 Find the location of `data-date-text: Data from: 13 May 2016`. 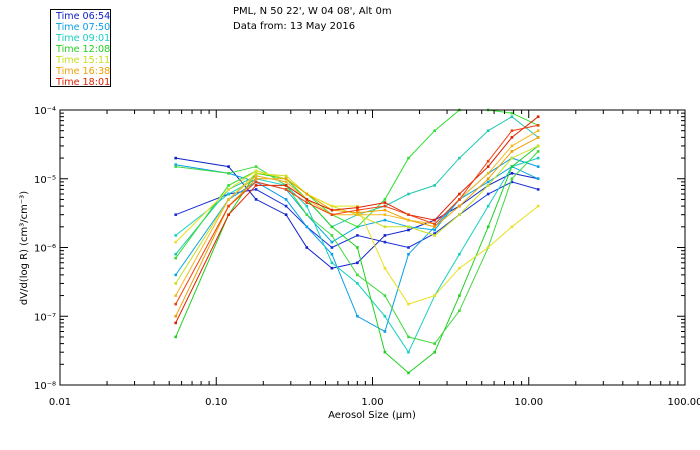

data-date-text: Data from: 13 May 2016 is located at coordinates (294, 26).